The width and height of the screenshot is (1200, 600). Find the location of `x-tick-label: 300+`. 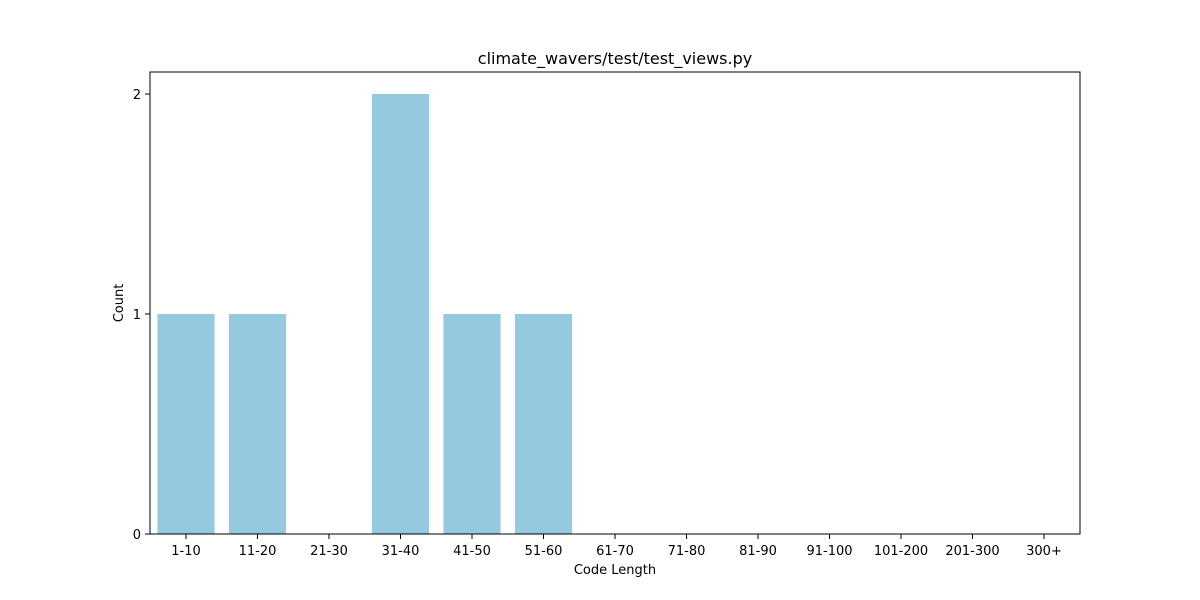

x-tick-label: 300+ is located at coordinates (1044, 551).